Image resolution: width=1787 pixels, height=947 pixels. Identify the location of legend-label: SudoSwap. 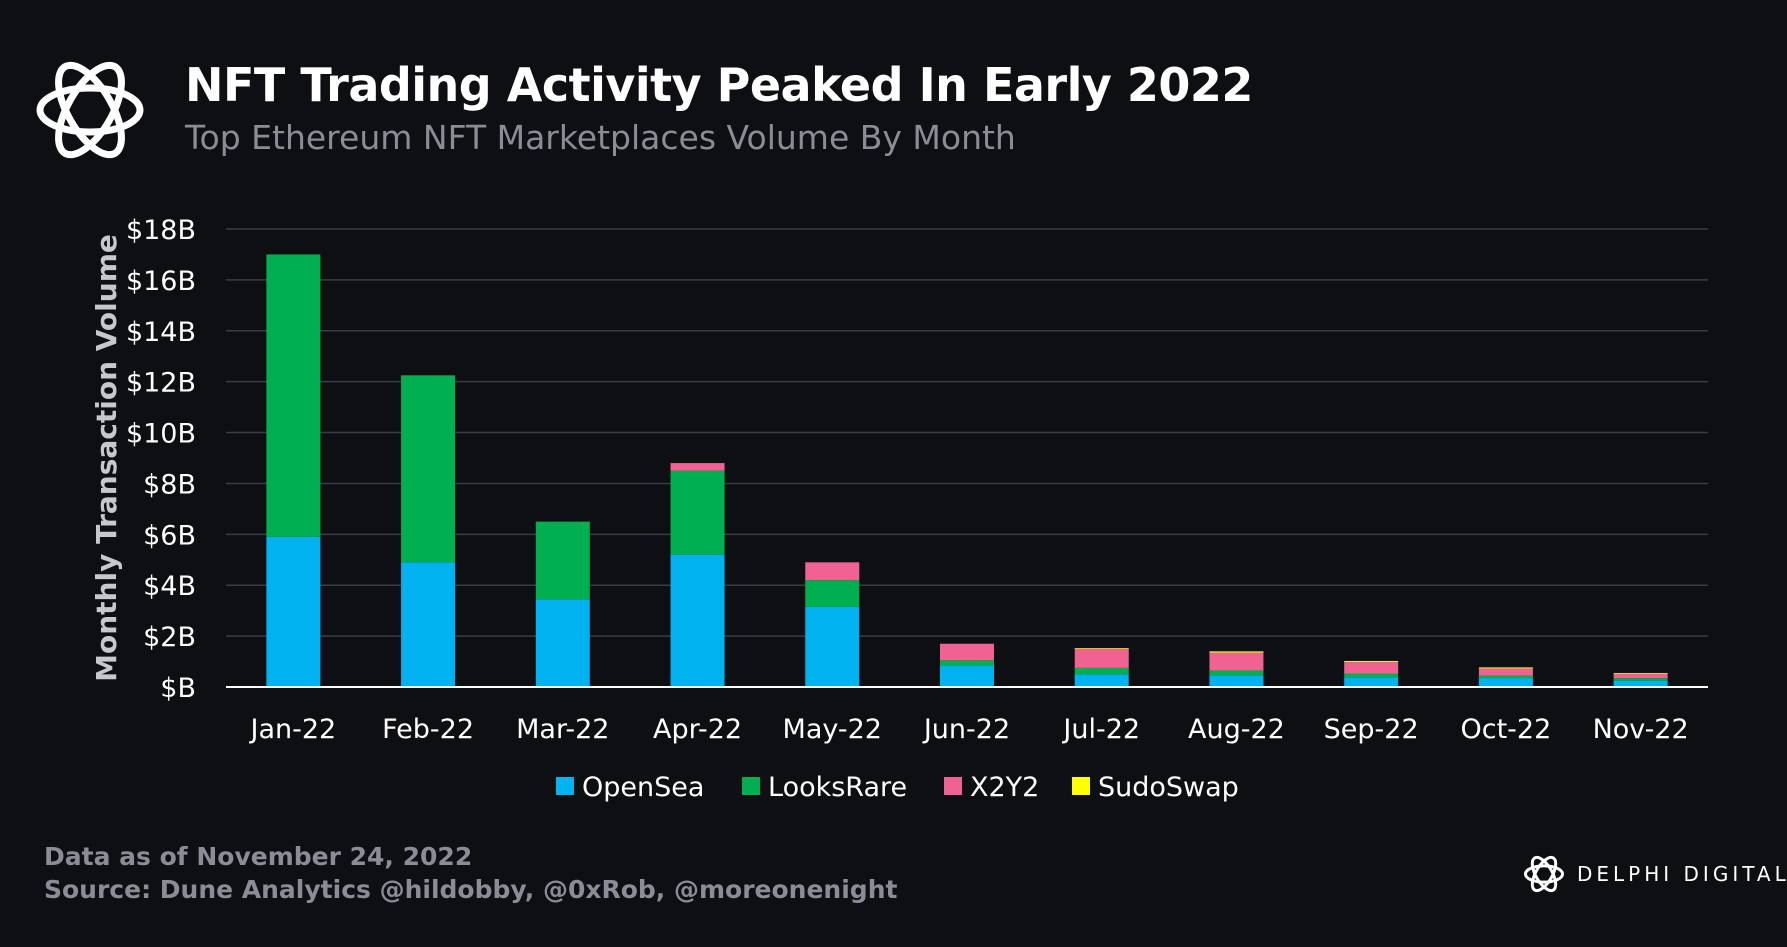
(1168, 787).